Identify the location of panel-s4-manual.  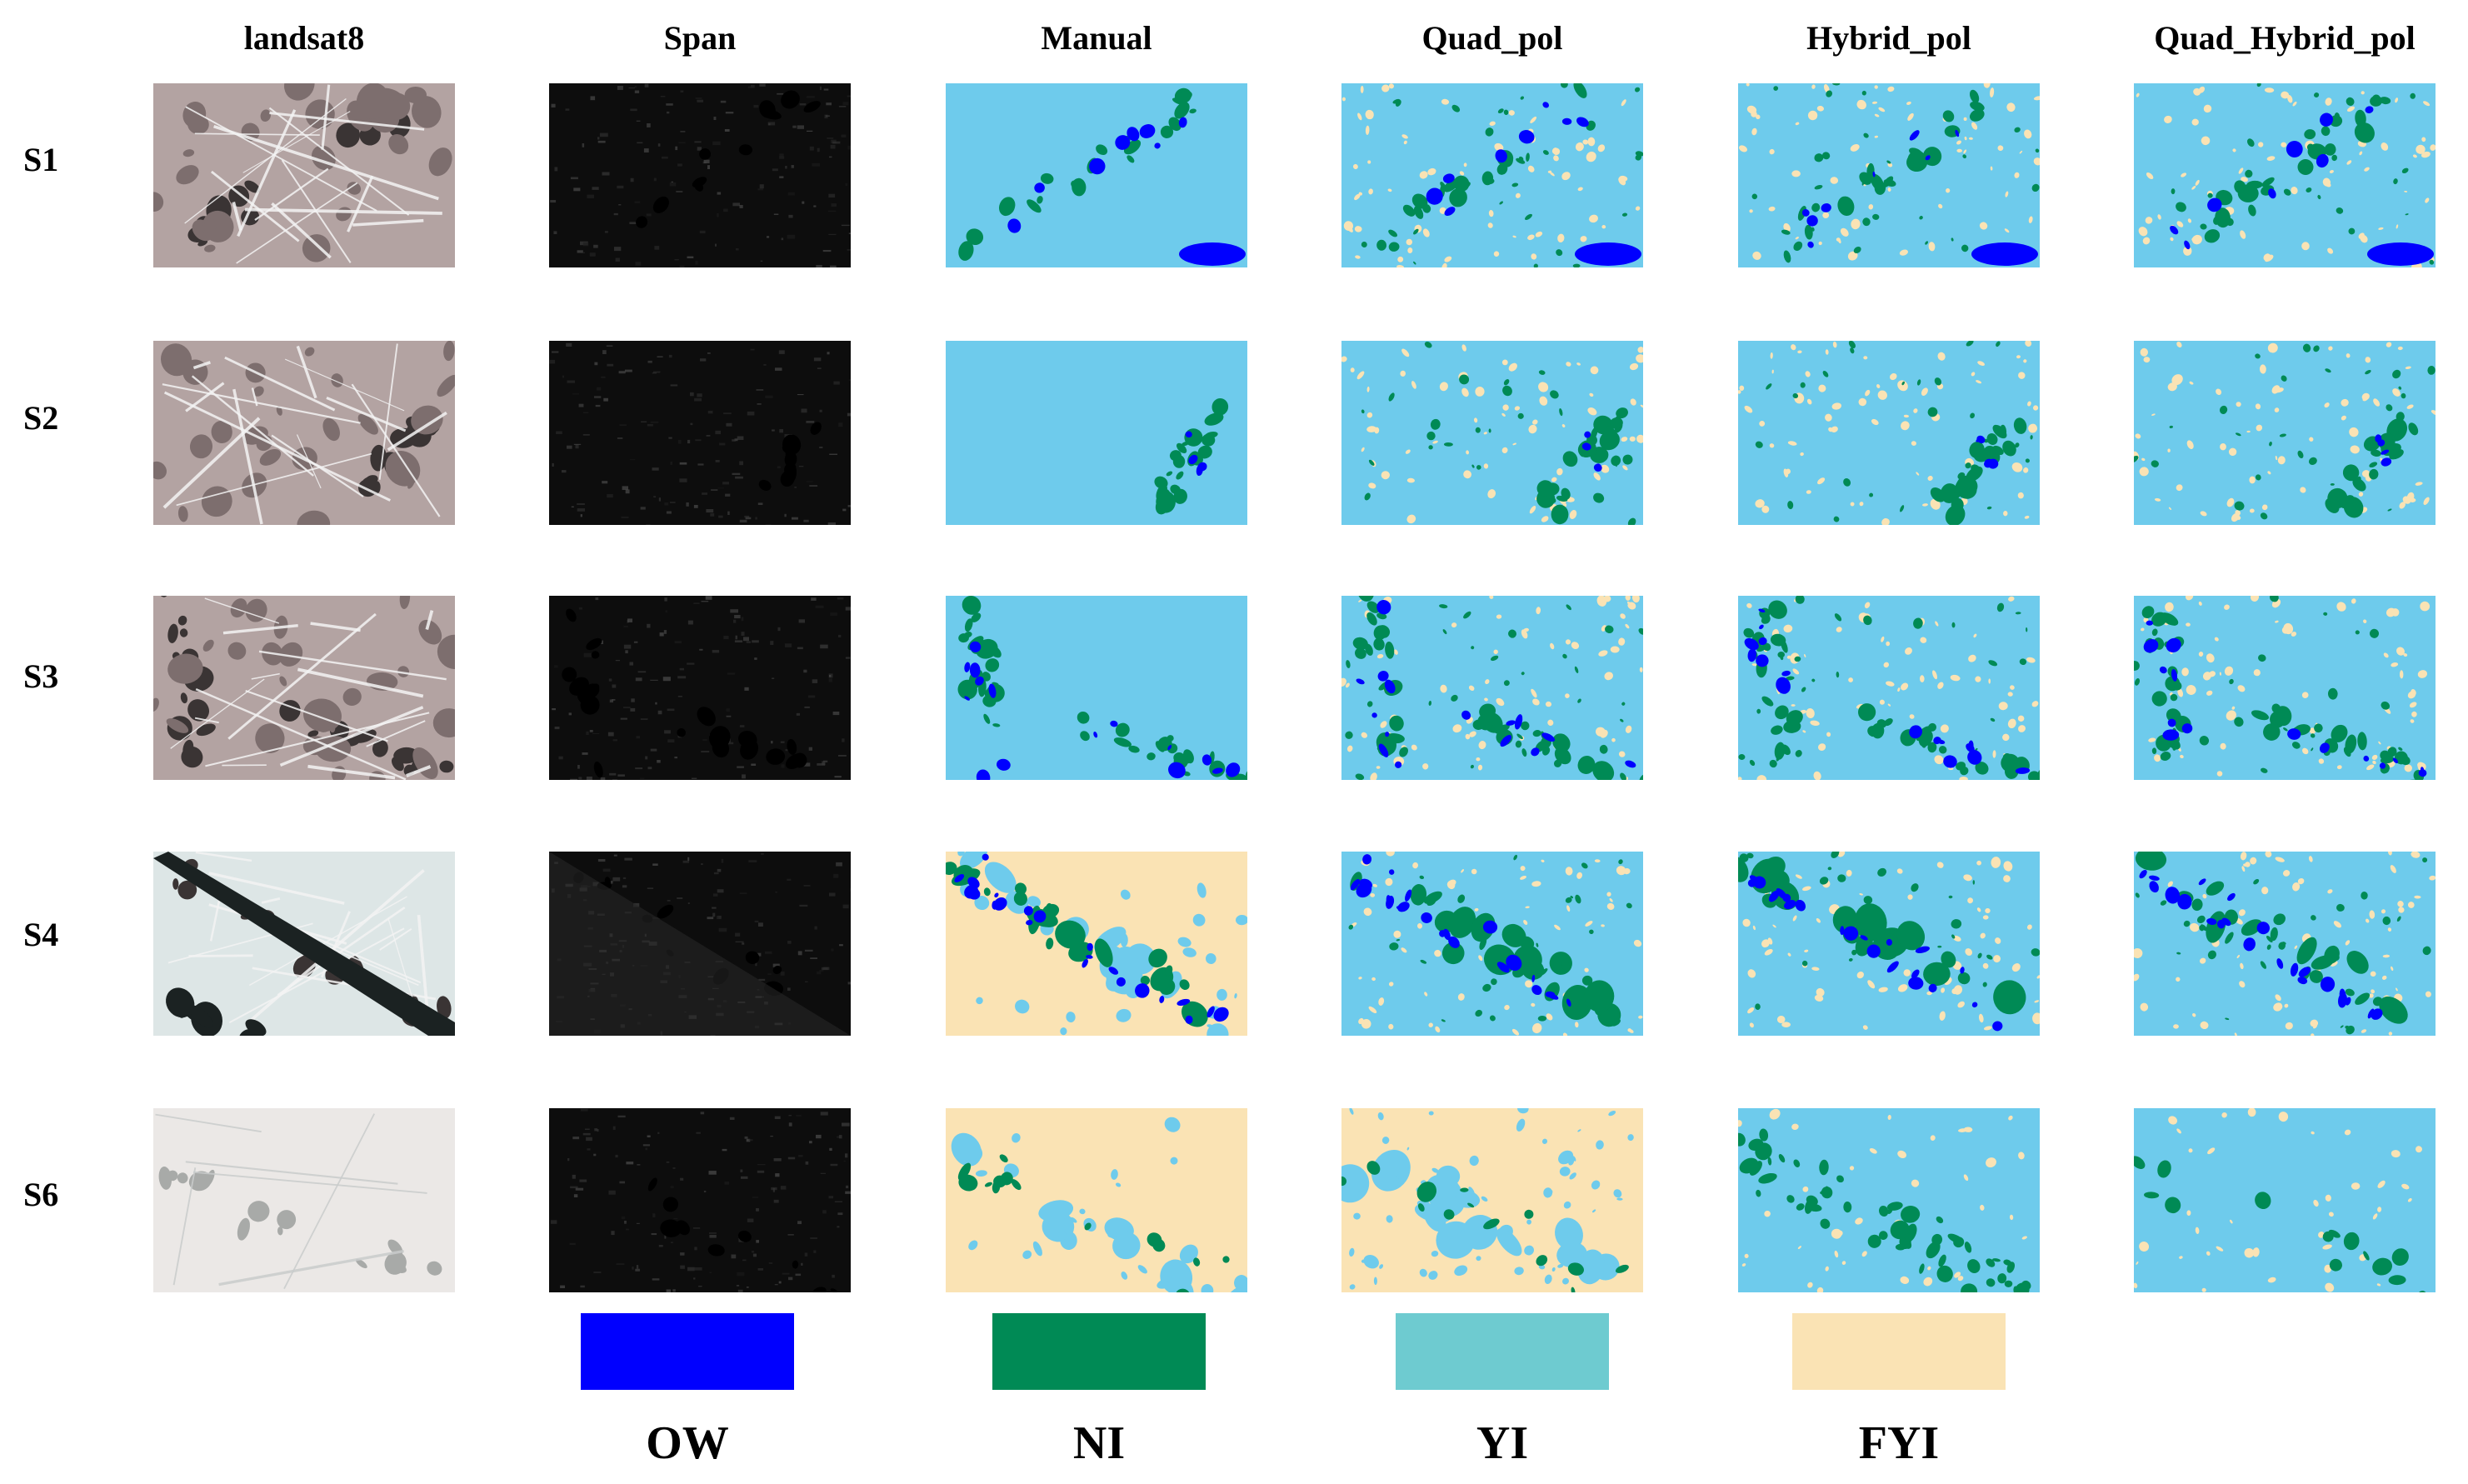
(1096, 944).